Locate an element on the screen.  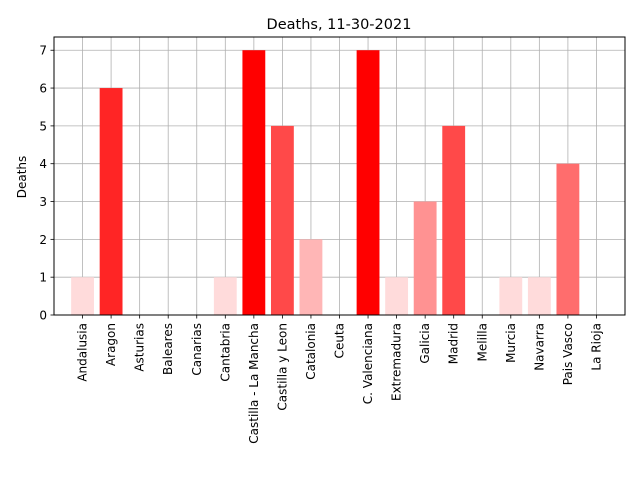
y-tick-label: 7 is located at coordinates (43, 51).